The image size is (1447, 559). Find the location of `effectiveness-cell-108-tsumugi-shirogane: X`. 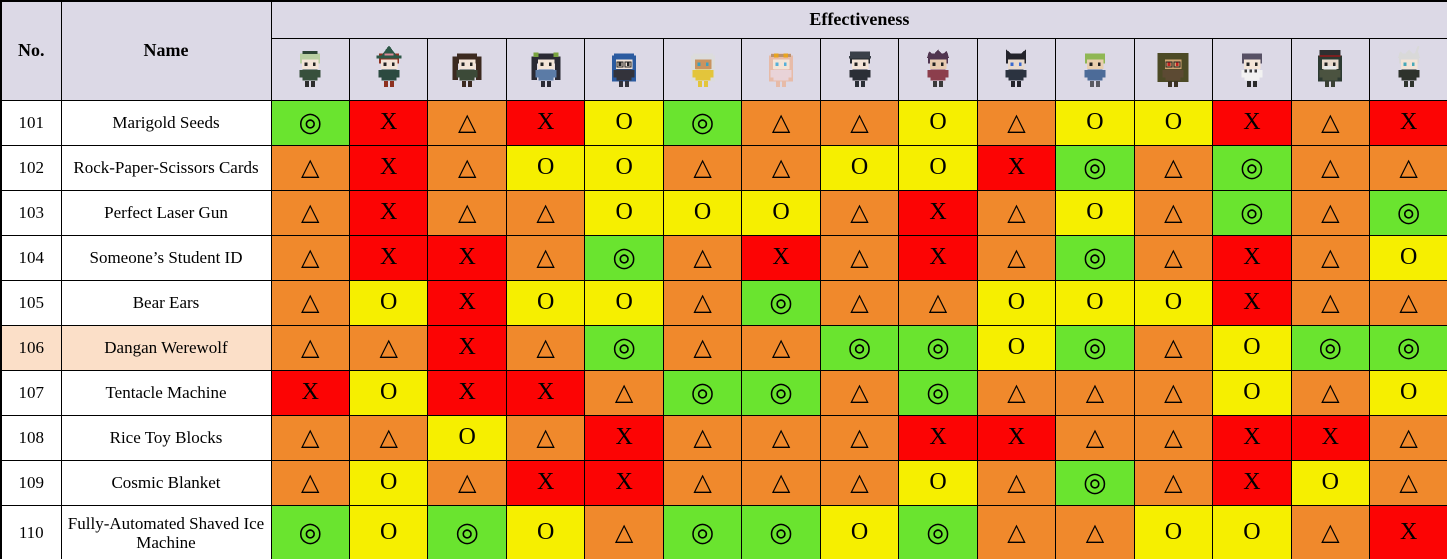

effectiveness-cell-108-tsumugi-shirogane: X is located at coordinates (624, 437).